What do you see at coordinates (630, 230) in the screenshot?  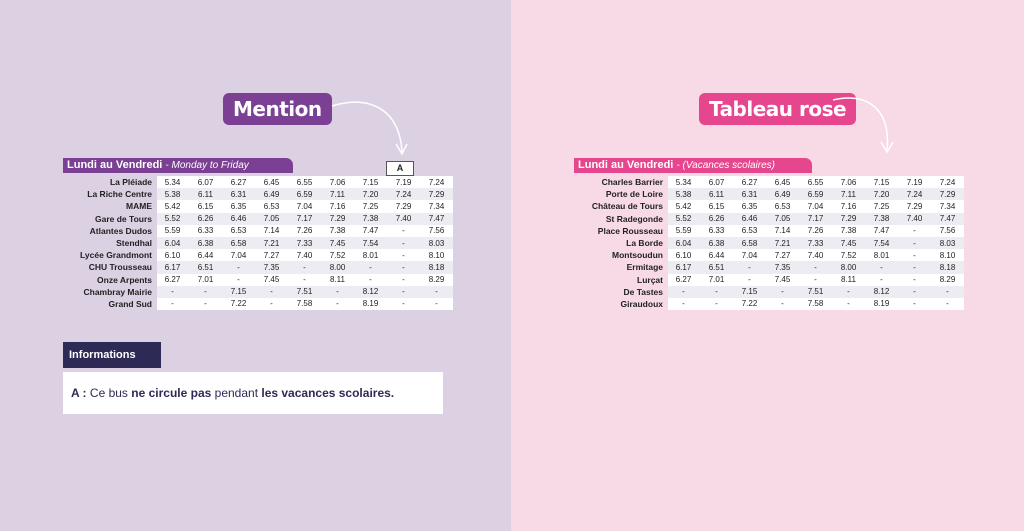 I see `stop-name: Place Rousseau` at bounding box center [630, 230].